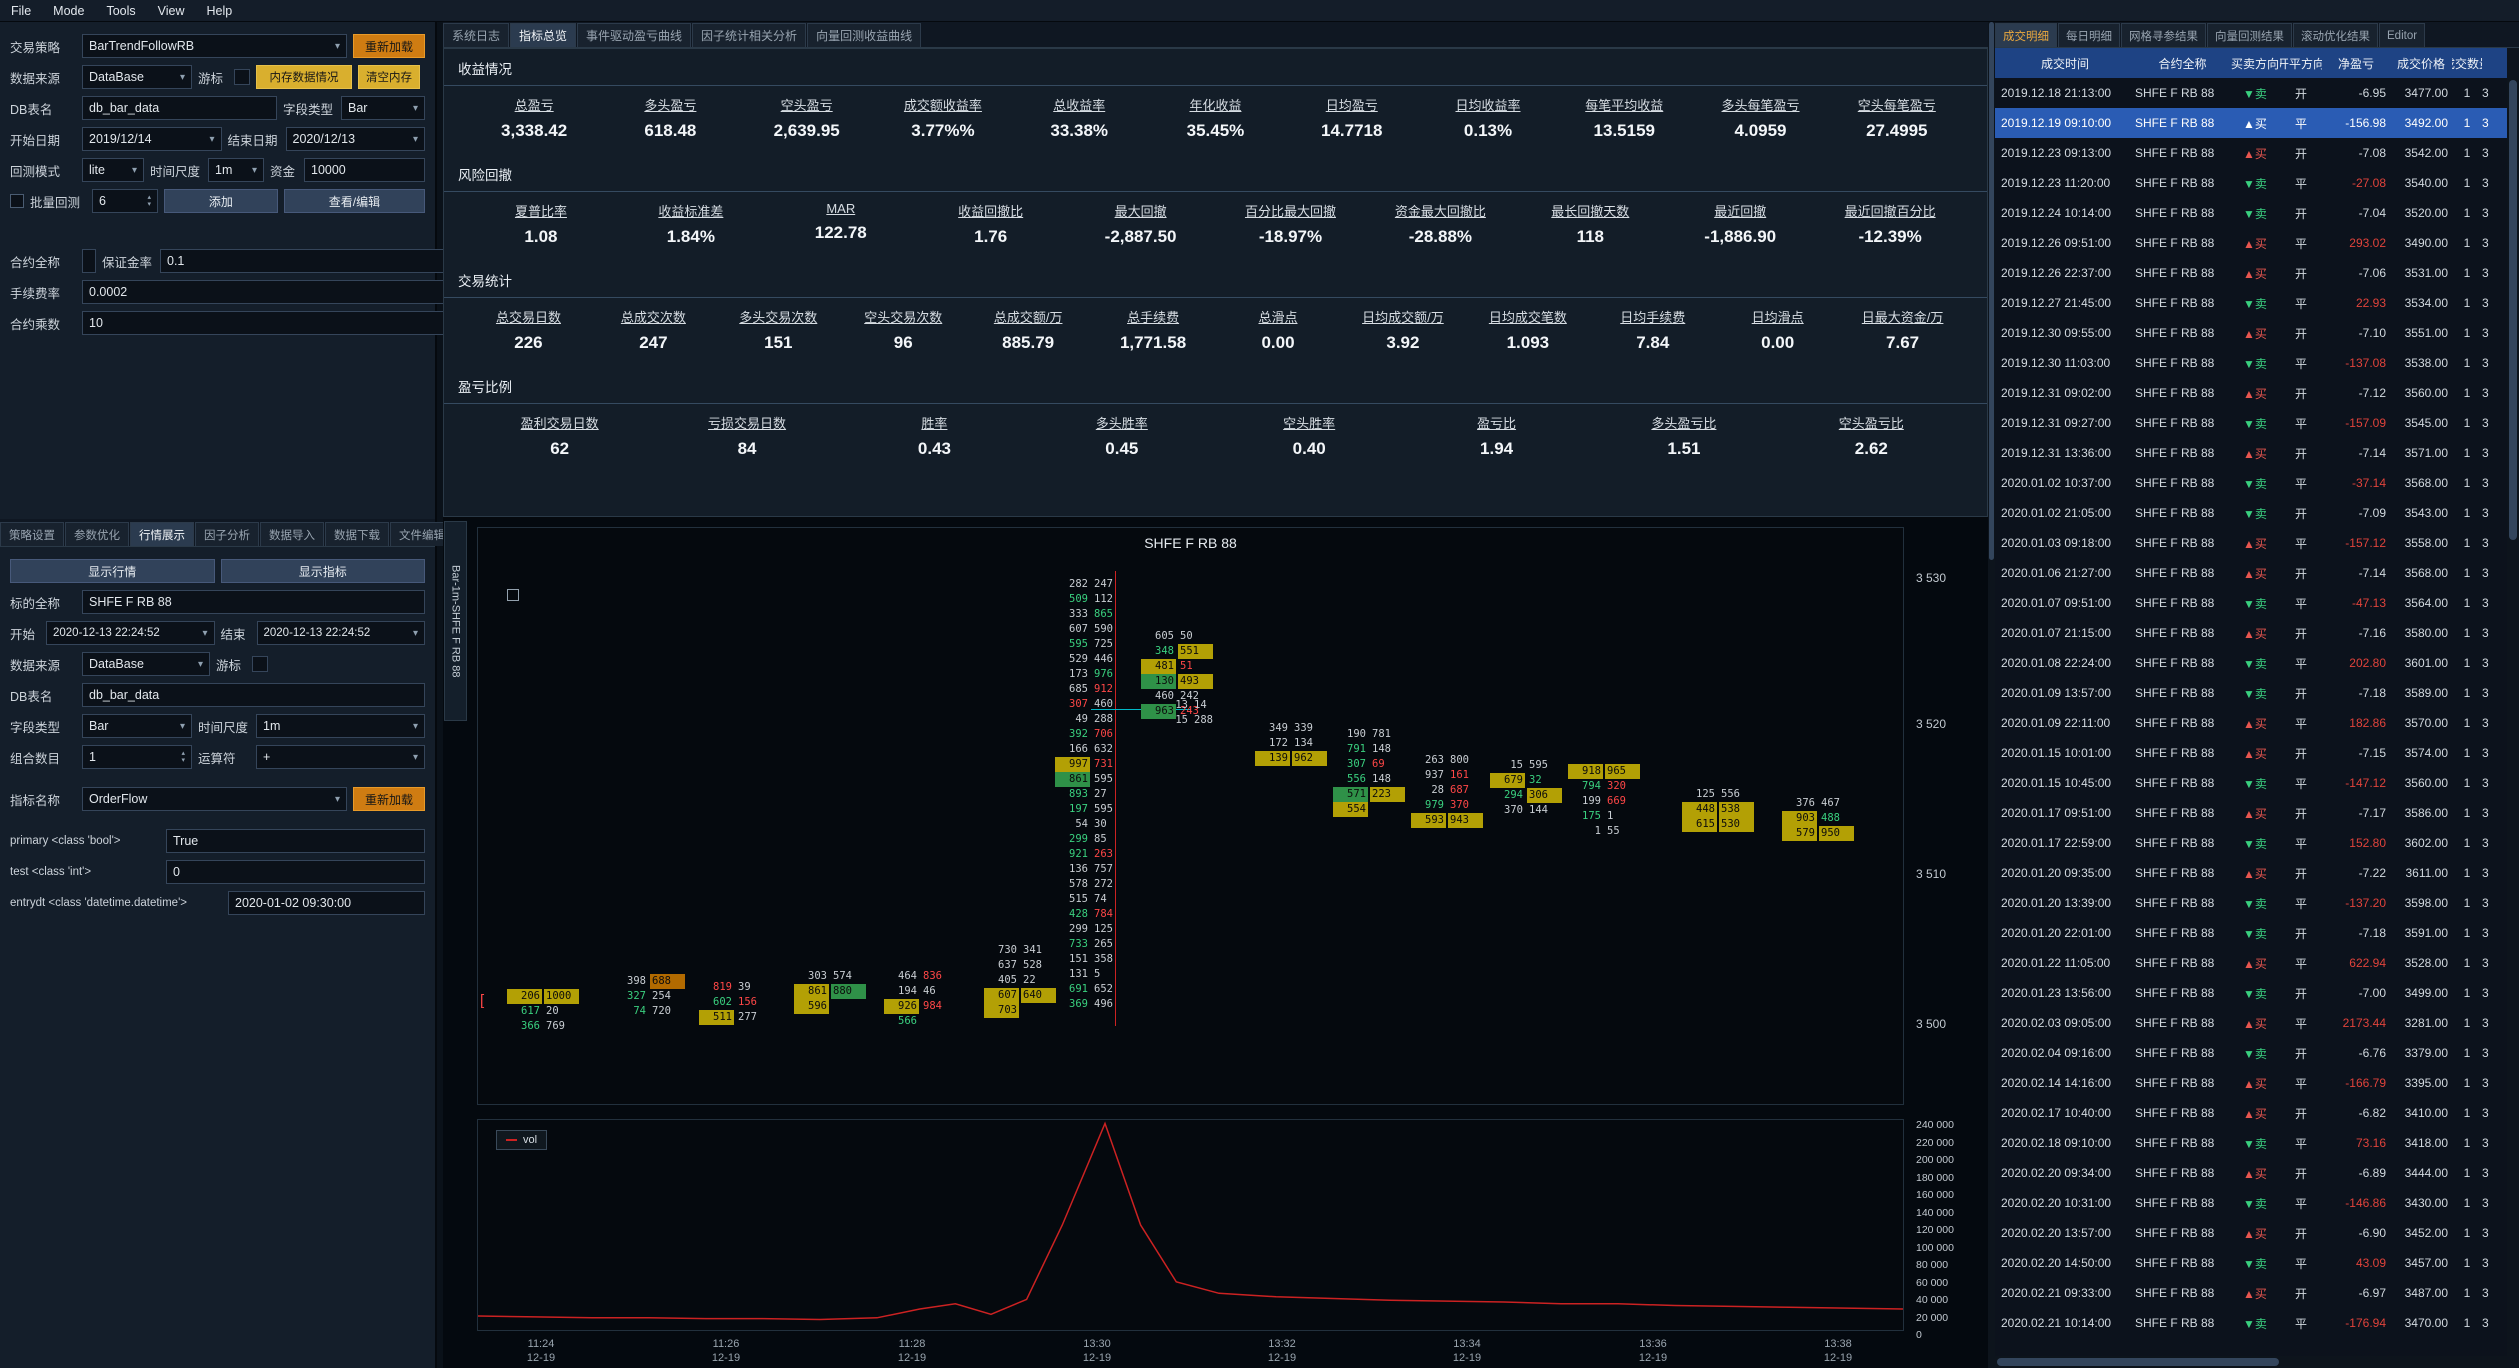 The height and width of the screenshot is (1368, 2519). What do you see at coordinates (137, 757) in the screenshot?
I see `combo-count-spinner: 1 ▴ ▾` at bounding box center [137, 757].